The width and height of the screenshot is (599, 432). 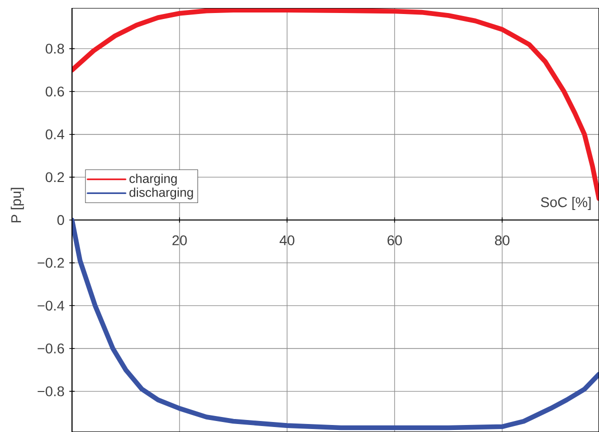 I want to click on x-tick-label: 20, so click(x=179, y=240).